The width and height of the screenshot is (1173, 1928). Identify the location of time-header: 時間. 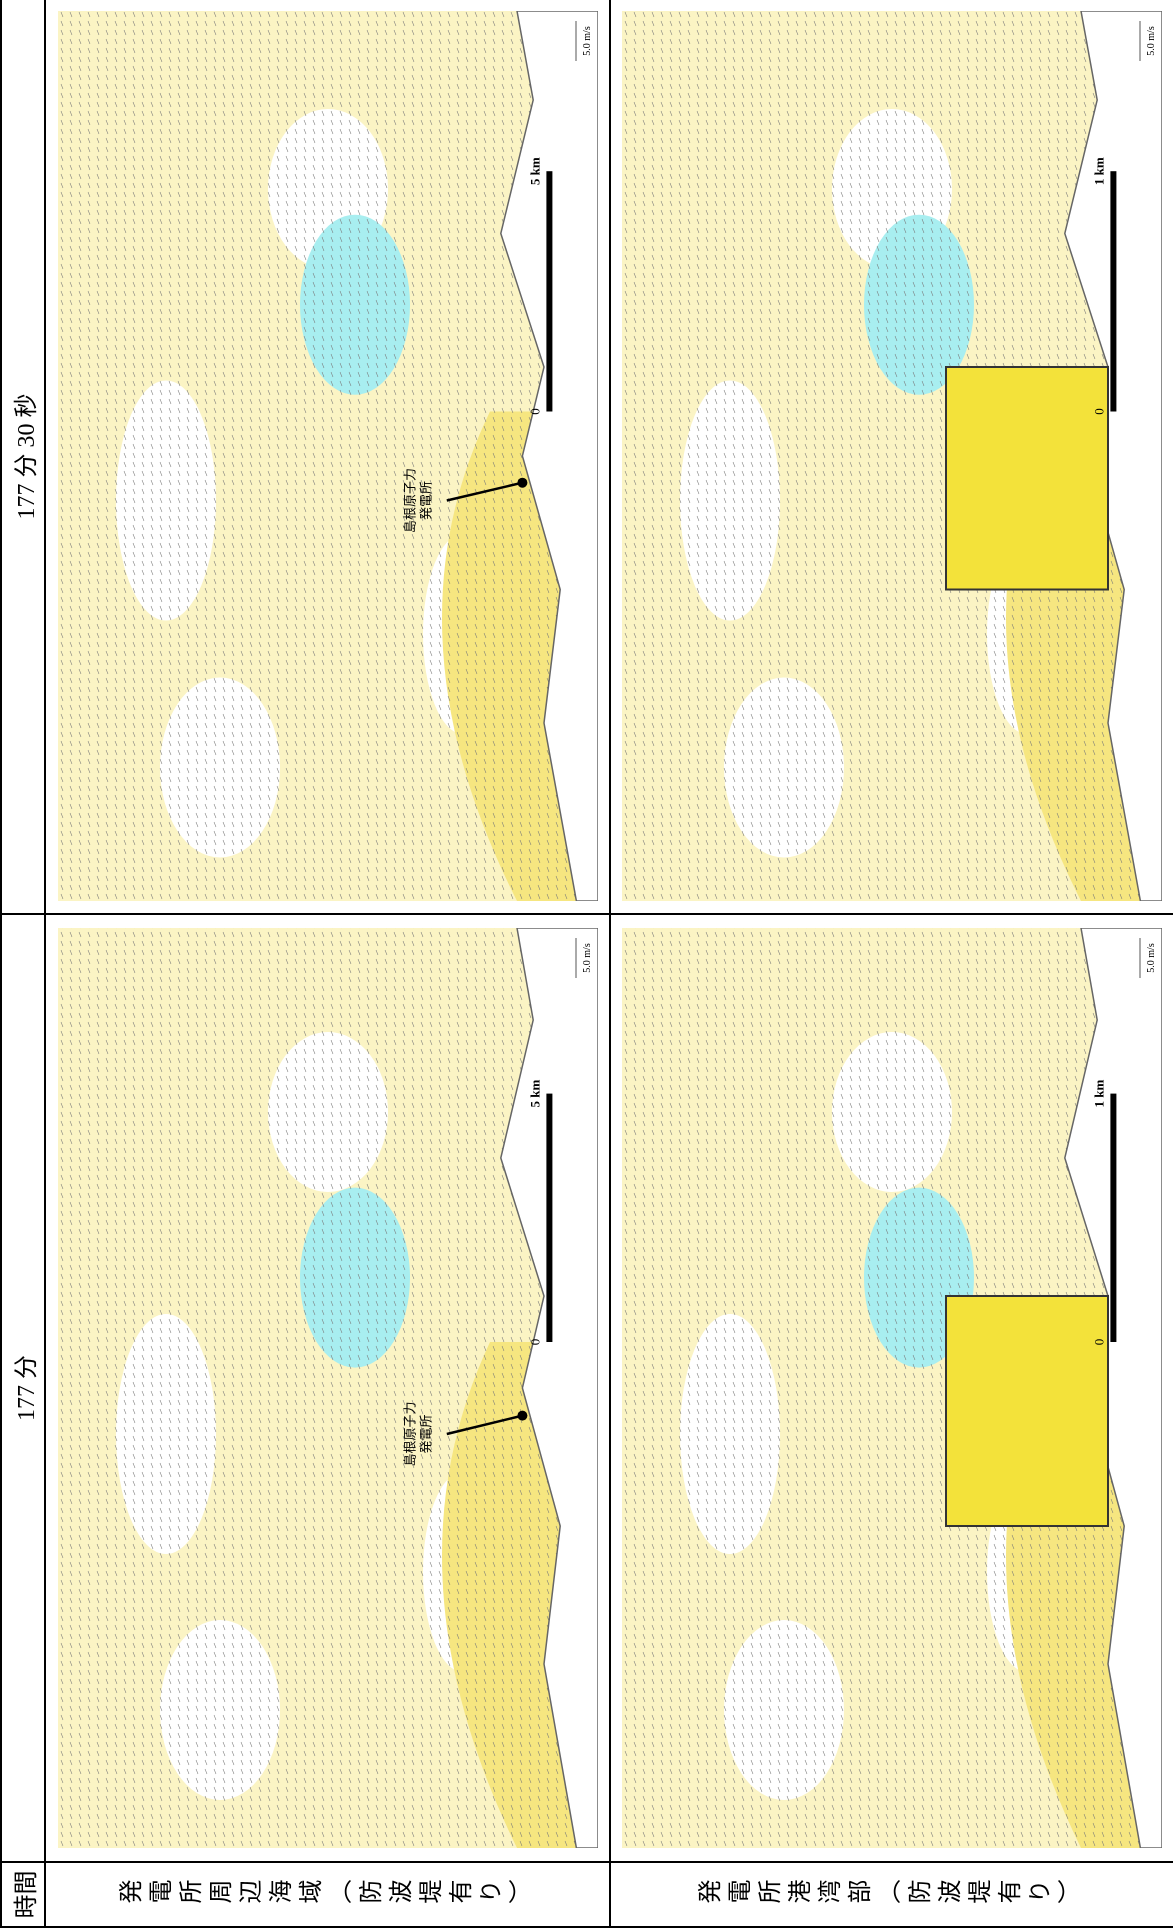
(23, 1894).